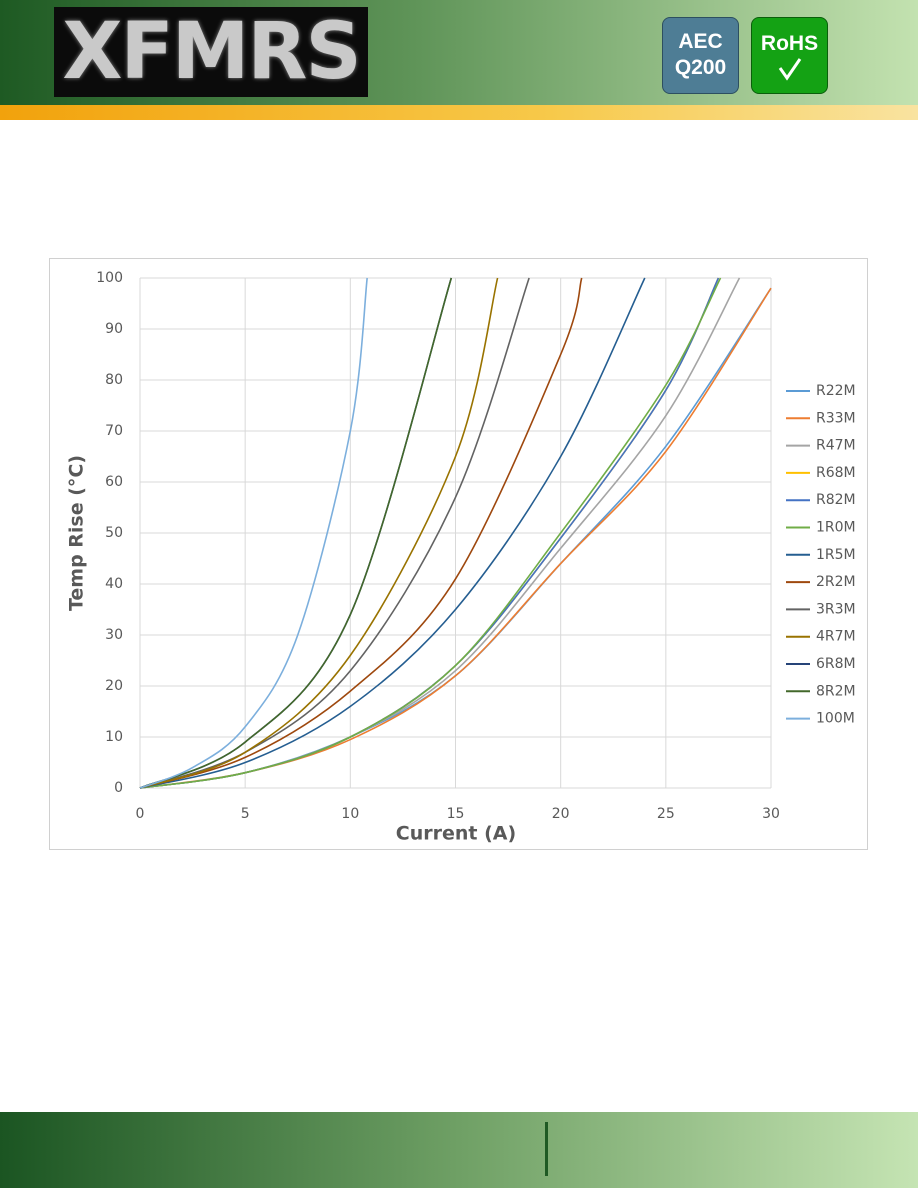  I want to click on x-tick-label: 30, so click(771, 814).